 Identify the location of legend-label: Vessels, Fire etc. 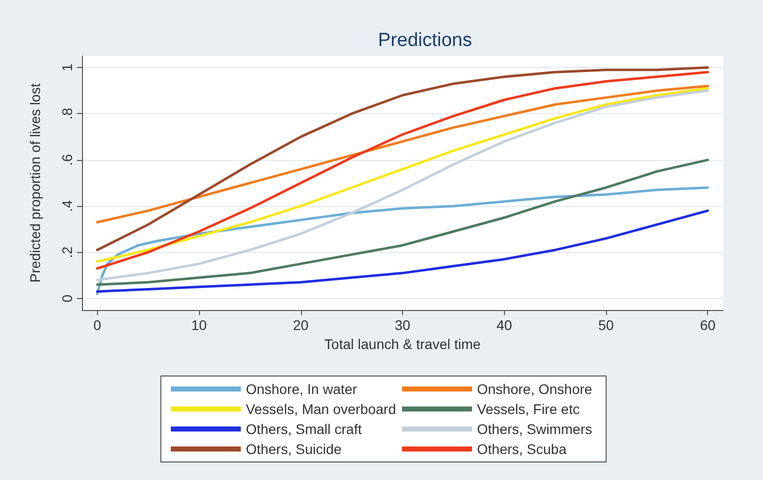
(528, 409).